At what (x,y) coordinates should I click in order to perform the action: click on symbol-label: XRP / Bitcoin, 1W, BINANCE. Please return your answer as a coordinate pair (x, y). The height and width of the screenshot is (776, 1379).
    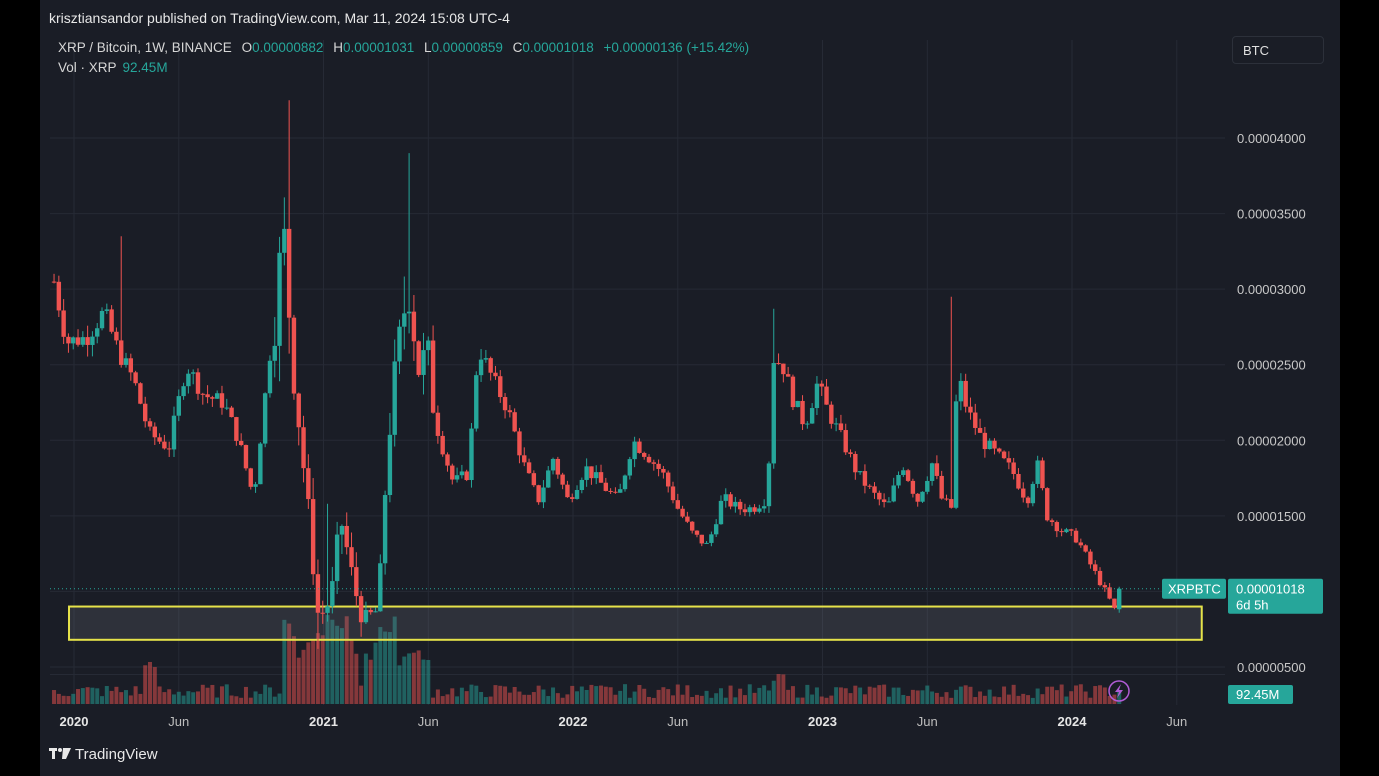
    Looking at the image, I should click on (145, 47).